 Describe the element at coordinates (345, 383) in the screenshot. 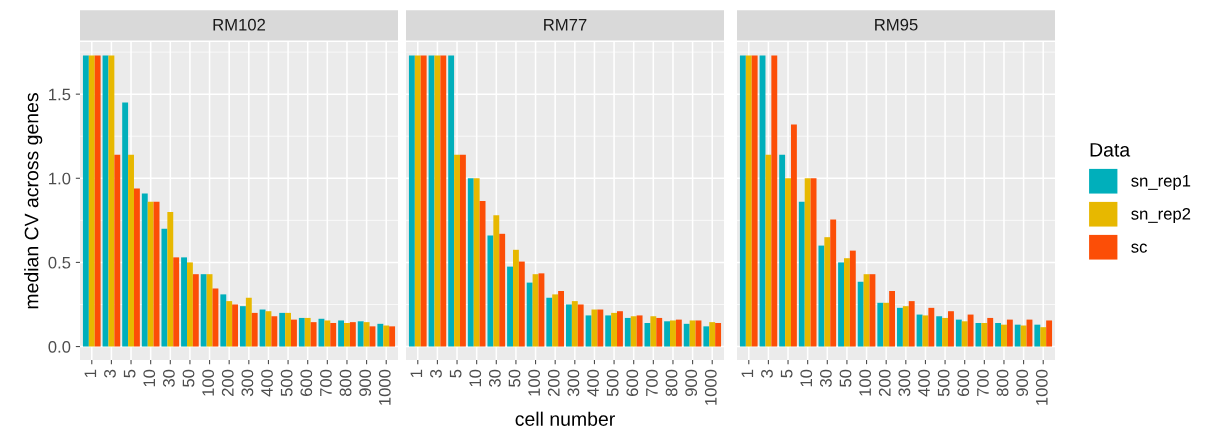

I see `x-tick-label: 800` at that location.